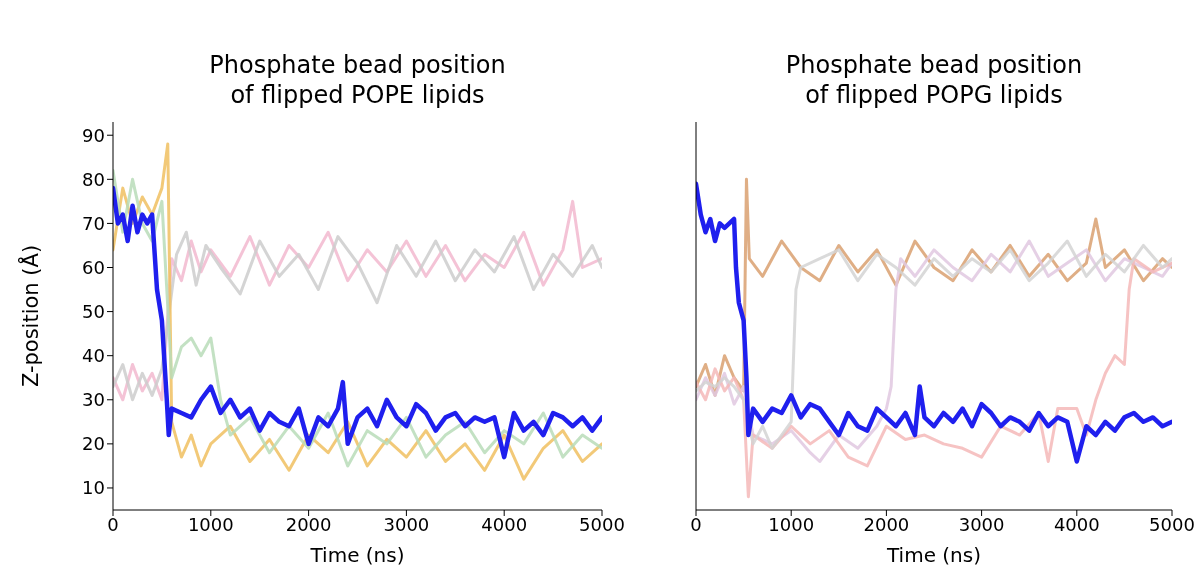 The height and width of the screenshot is (574, 1204). I want to click on y-tick-label: 60, so click(93, 267).